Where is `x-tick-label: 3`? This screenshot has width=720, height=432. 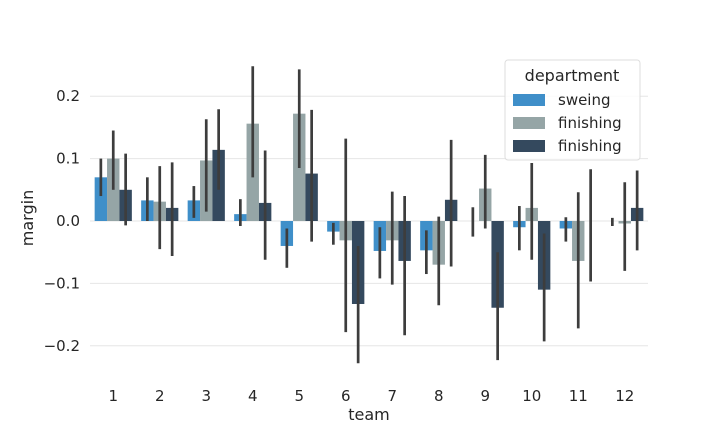 x-tick-label: 3 is located at coordinates (206, 396).